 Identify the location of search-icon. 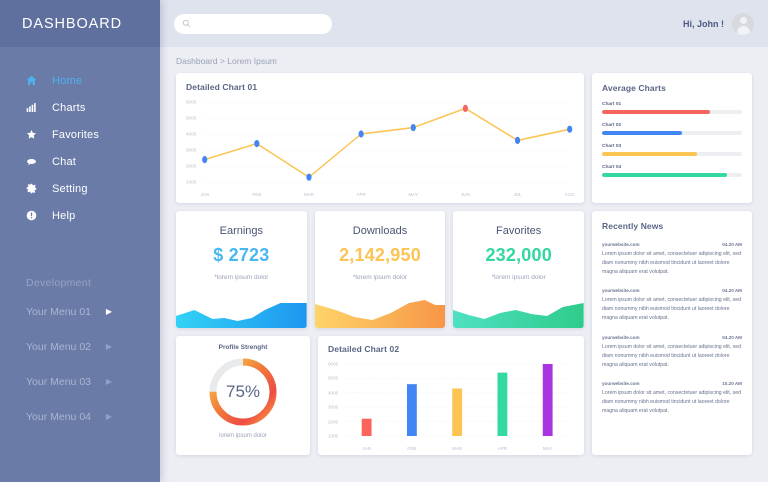
(186, 23).